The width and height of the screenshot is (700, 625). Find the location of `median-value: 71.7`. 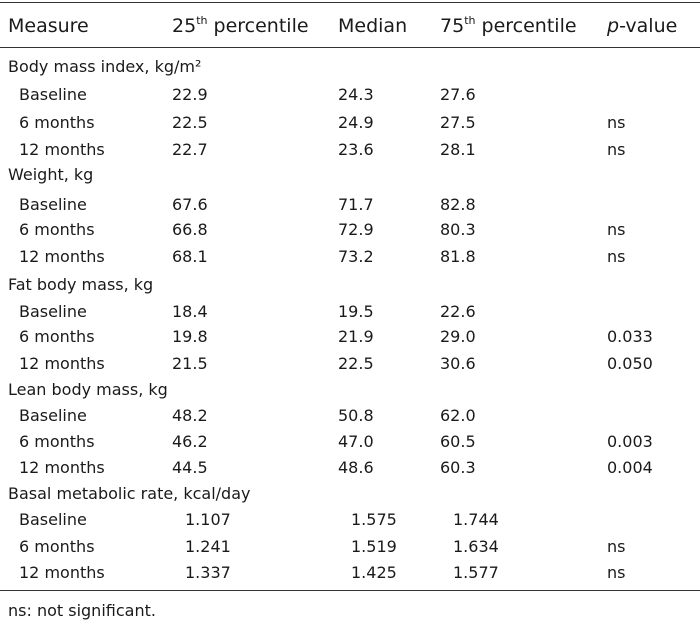

median-value: 71.7 is located at coordinates (356, 204).